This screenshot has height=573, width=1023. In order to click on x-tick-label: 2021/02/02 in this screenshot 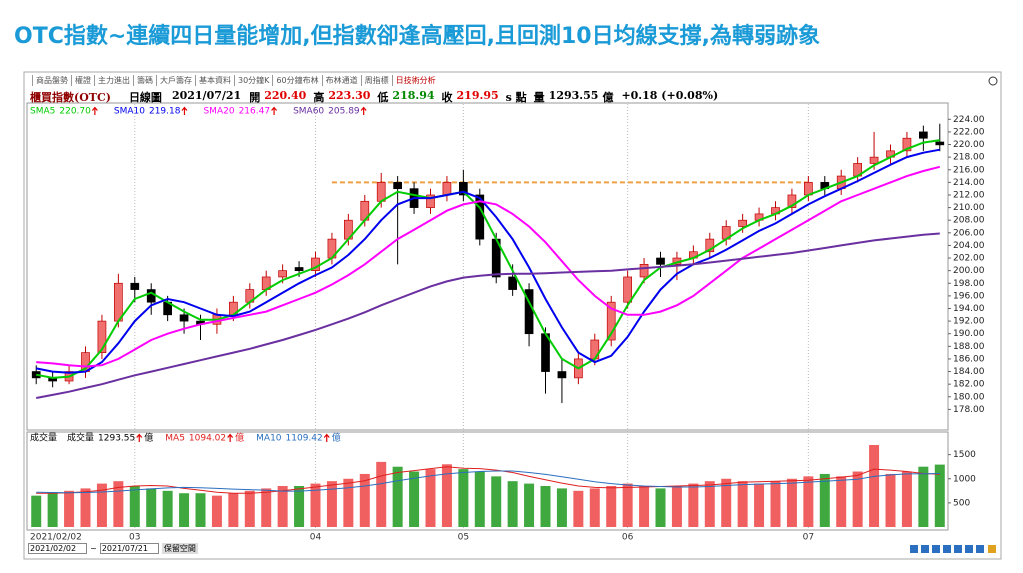, I will do `click(56, 538)`.